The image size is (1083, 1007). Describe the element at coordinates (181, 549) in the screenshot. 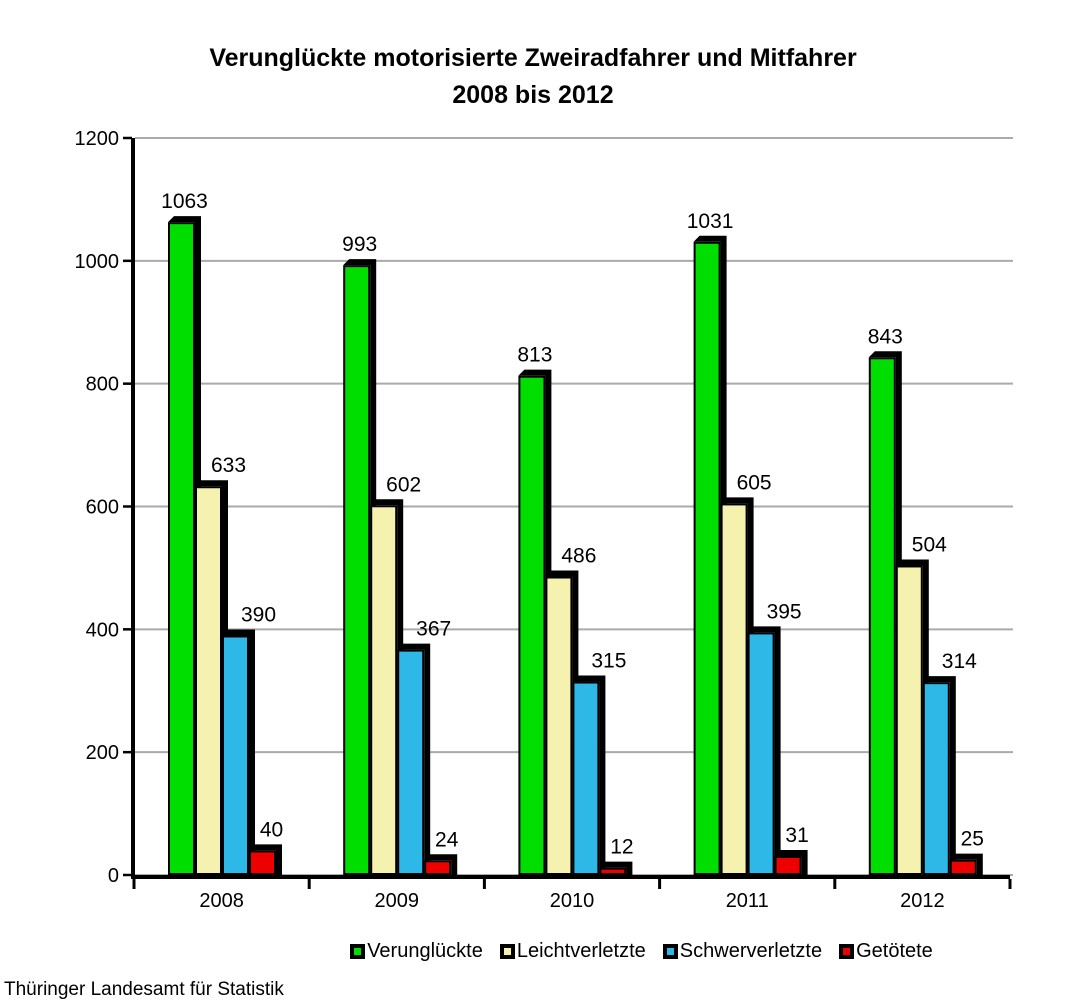

I see `bar-Verunglückte-2008` at that location.